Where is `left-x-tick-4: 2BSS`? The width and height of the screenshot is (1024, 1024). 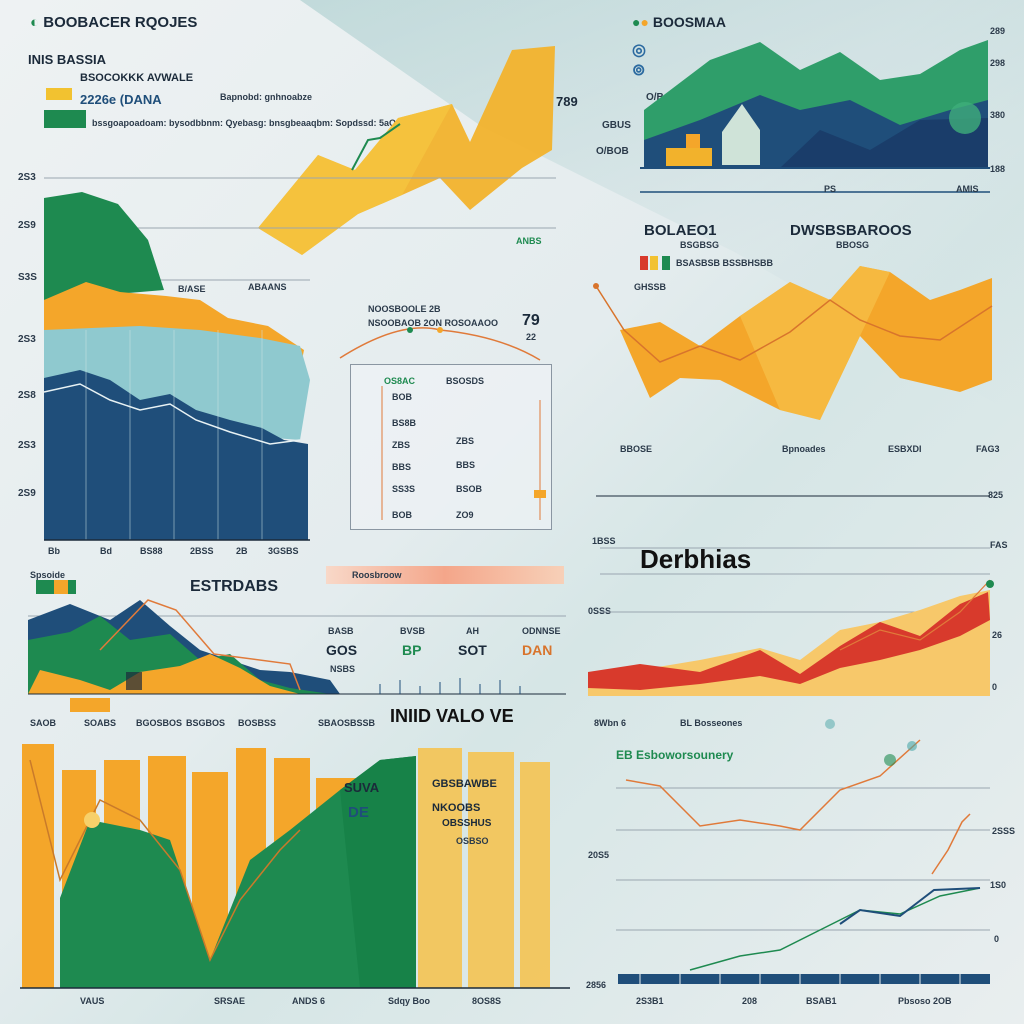
left-x-tick-4: 2BSS is located at coordinates (202, 551).